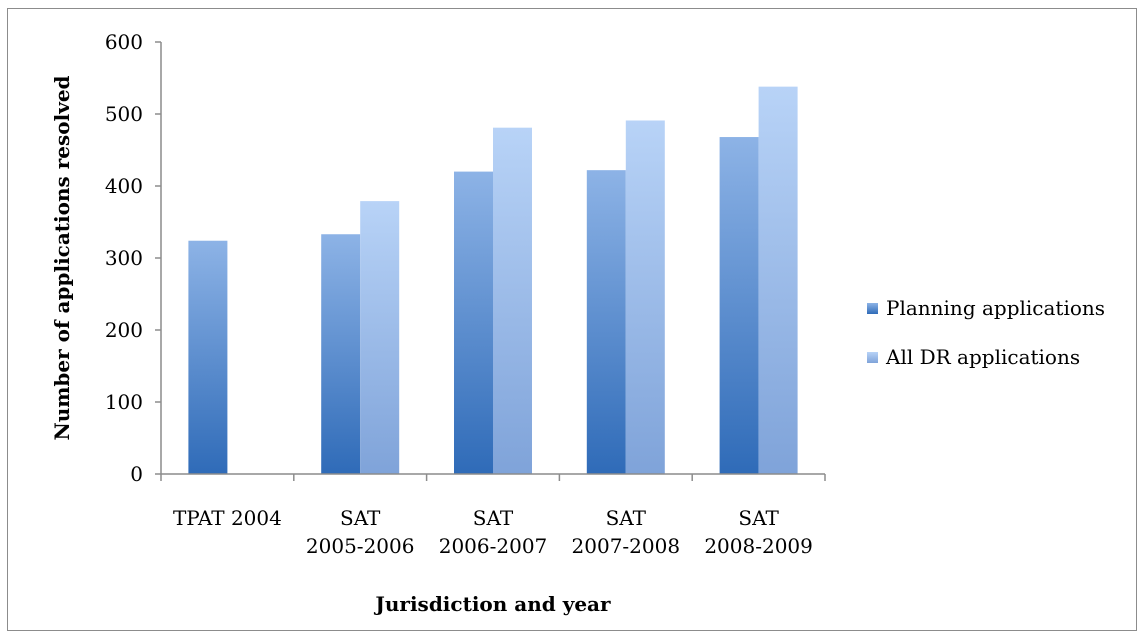 The height and width of the screenshot is (639, 1148). I want to click on x-axis-title: Jurisdiction and year, so click(492, 604).